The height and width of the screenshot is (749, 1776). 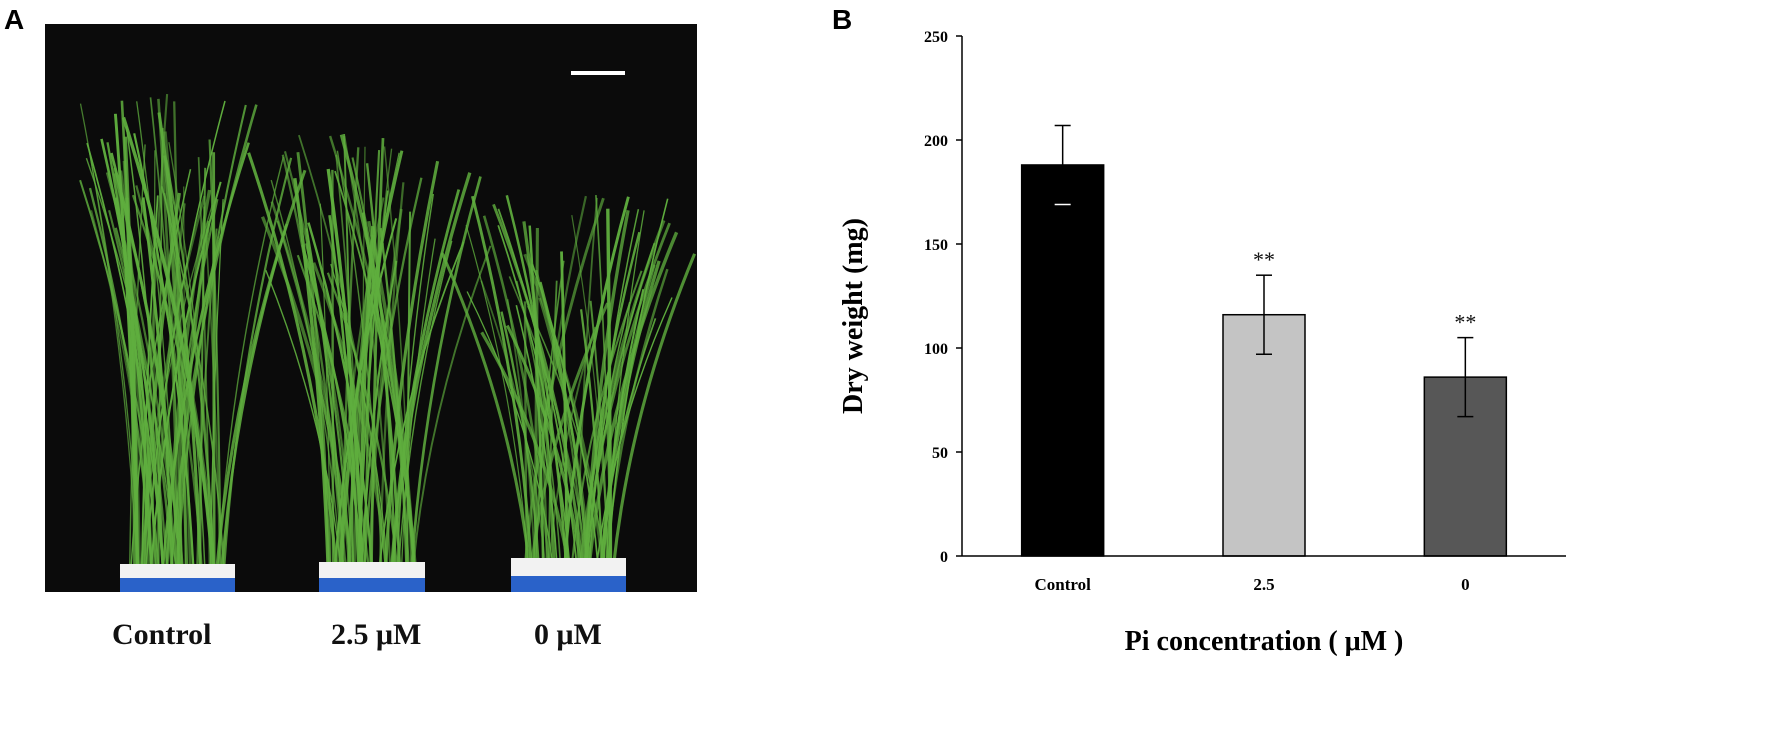 I want to click on y-tick-label: 100, so click(x=936, y=349).